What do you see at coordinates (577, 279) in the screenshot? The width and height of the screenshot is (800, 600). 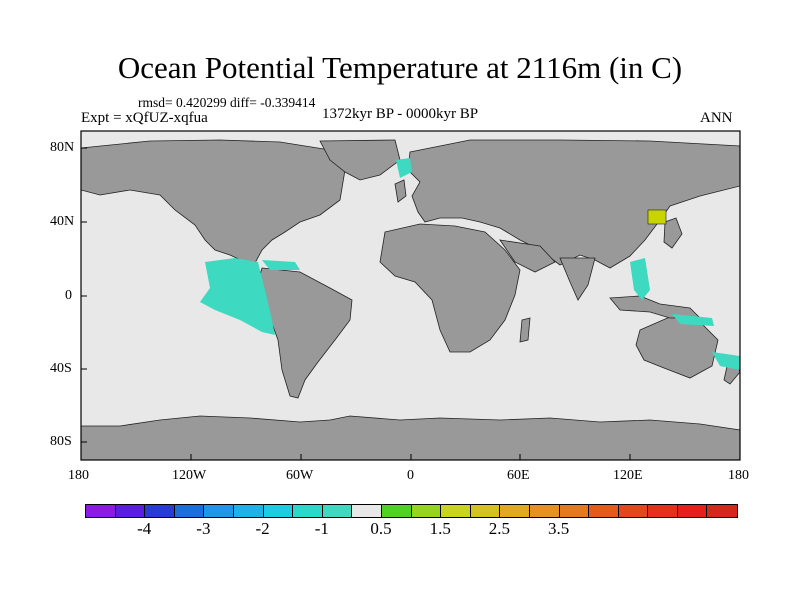 I see `landmass-india` at bounding box center [577, 279].